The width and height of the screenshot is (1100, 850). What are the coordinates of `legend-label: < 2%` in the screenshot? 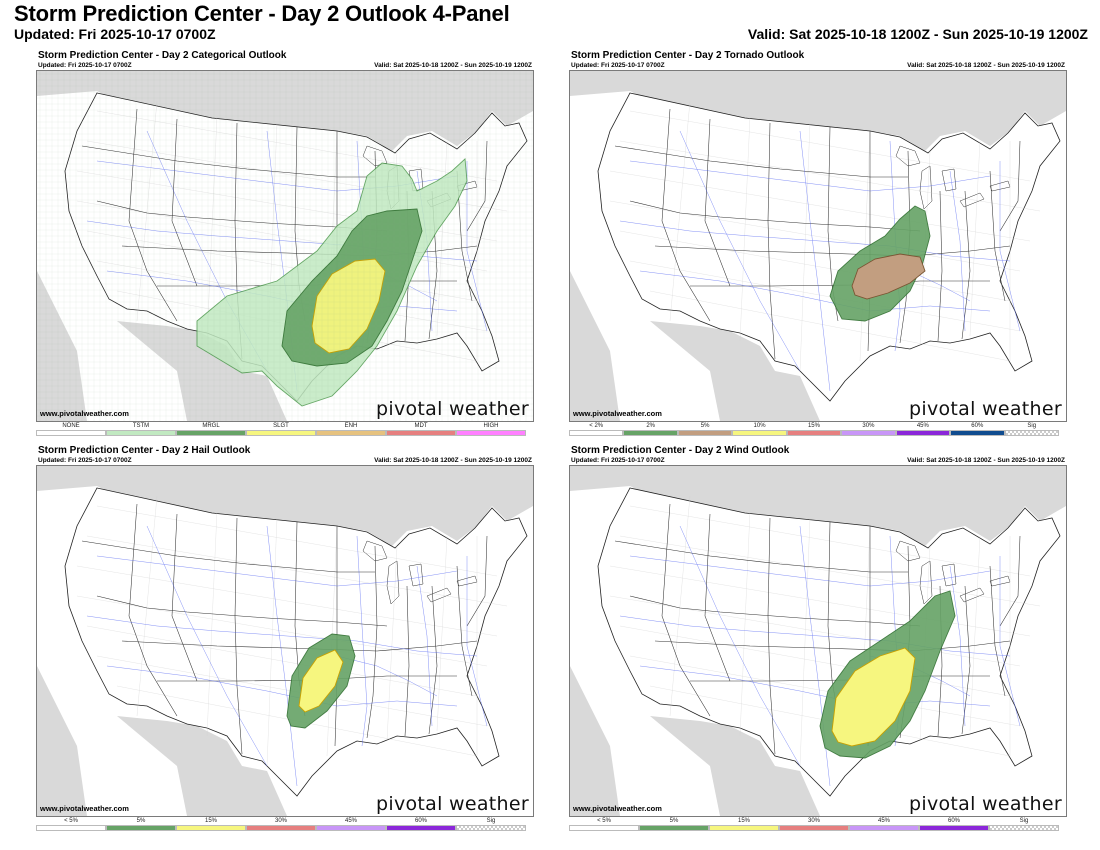 It's located at (596, 426).